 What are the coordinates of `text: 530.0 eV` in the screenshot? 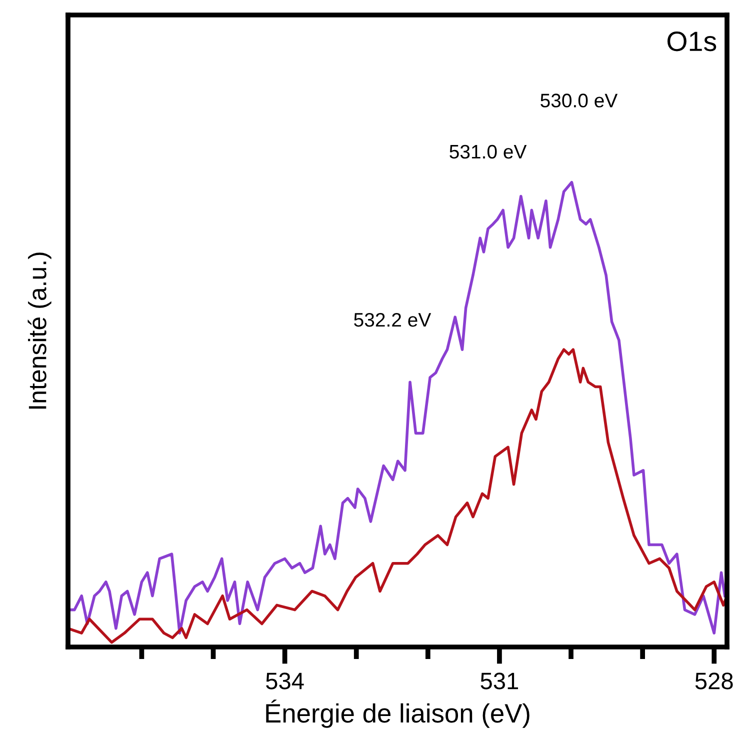 It's located at (579, 101).